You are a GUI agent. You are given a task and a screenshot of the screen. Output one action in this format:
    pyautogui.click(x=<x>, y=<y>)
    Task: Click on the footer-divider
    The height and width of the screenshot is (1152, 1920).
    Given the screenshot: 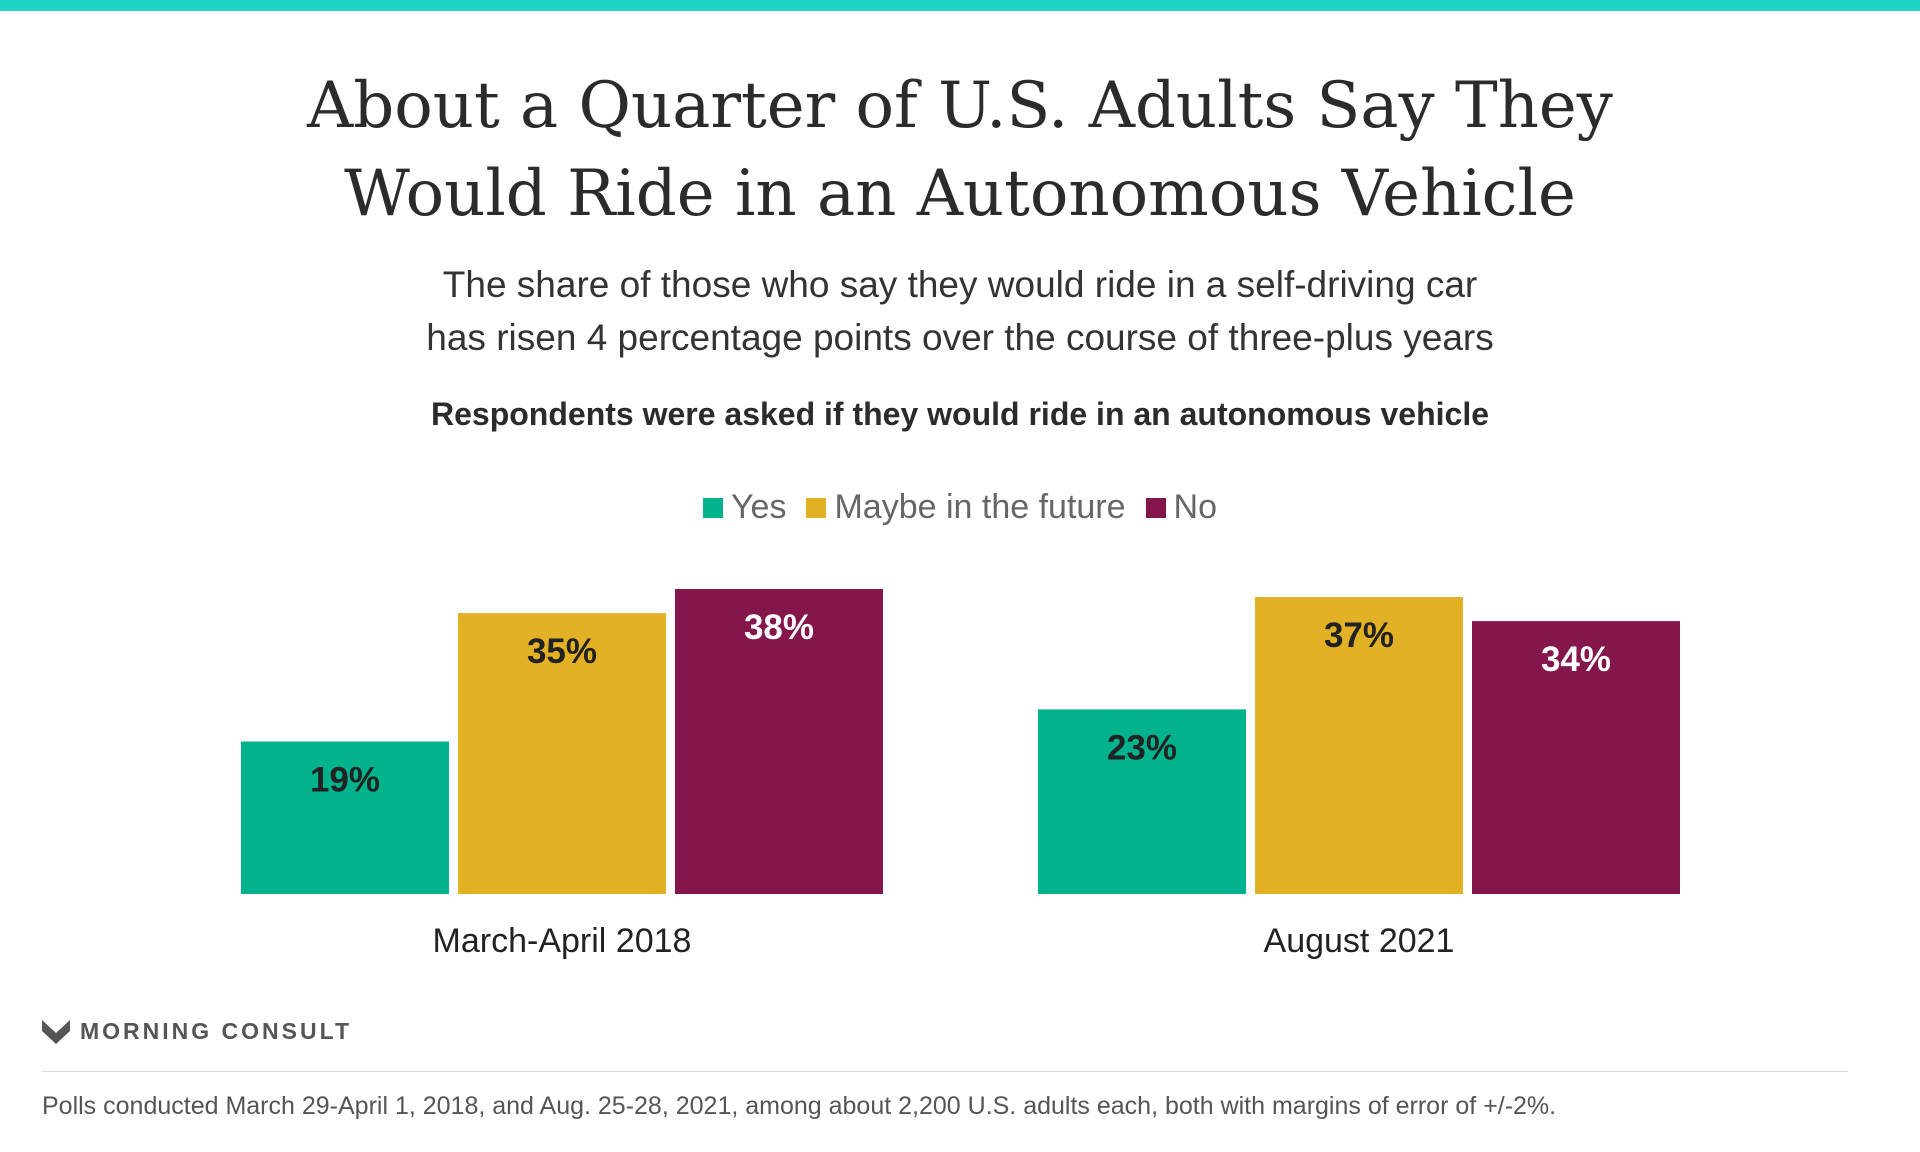 What is the action you would take?
    pyautogui.click(x=945, y=1071)
    